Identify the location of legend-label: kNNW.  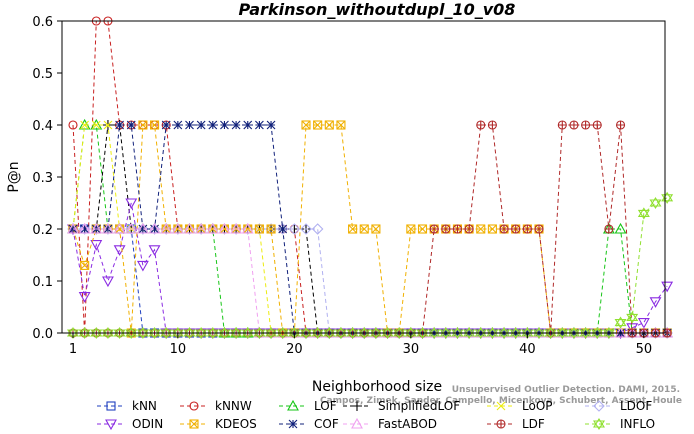
(233, 406).